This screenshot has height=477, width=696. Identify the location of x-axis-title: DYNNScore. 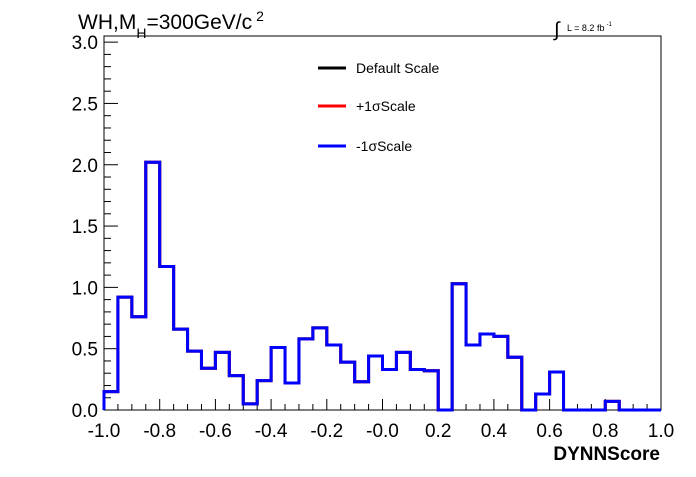
(606, 454).